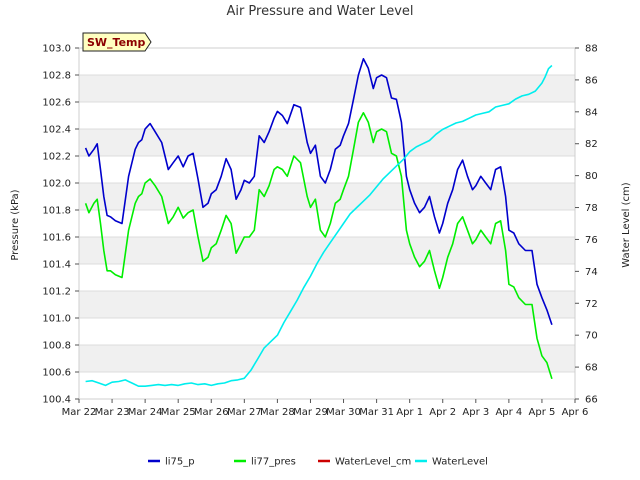 The height and width of the screenshot is (480, 640). Describe the element at coordinates (56, 346) in the screenshot. I see `y-tick-label: 100.8` at that location.